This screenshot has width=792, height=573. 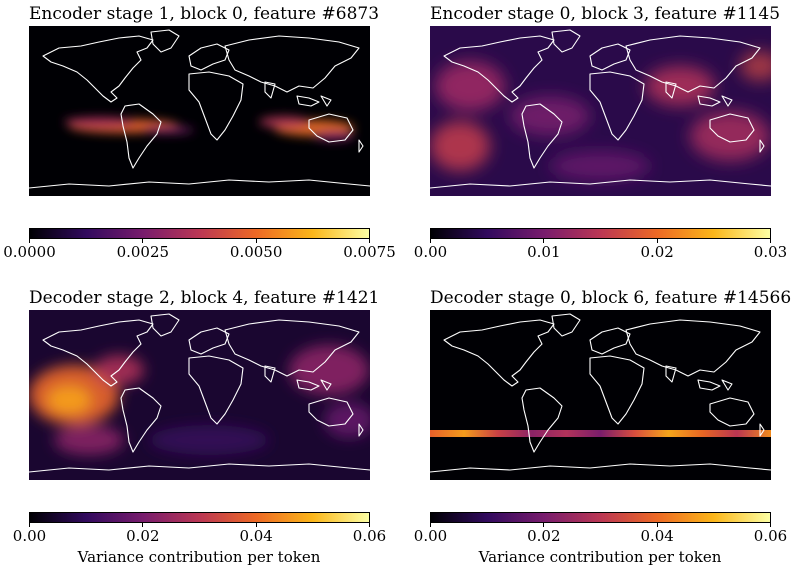 I want to click on colorbar-tick-label: 0.03, so click(x=770, y=252).